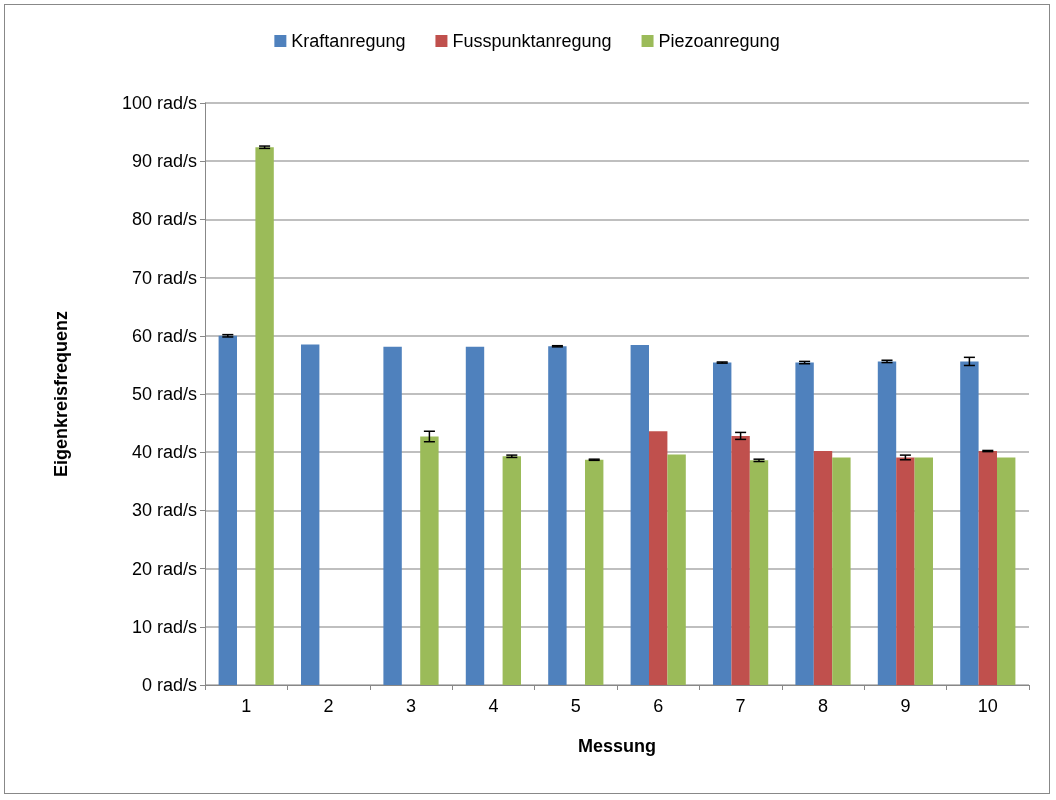 The image size is (1056, 800). What do you see at coordinates (411, 706) in the screenshot?
I see `x-tick-label: 3` at bounding box center [411, 706].